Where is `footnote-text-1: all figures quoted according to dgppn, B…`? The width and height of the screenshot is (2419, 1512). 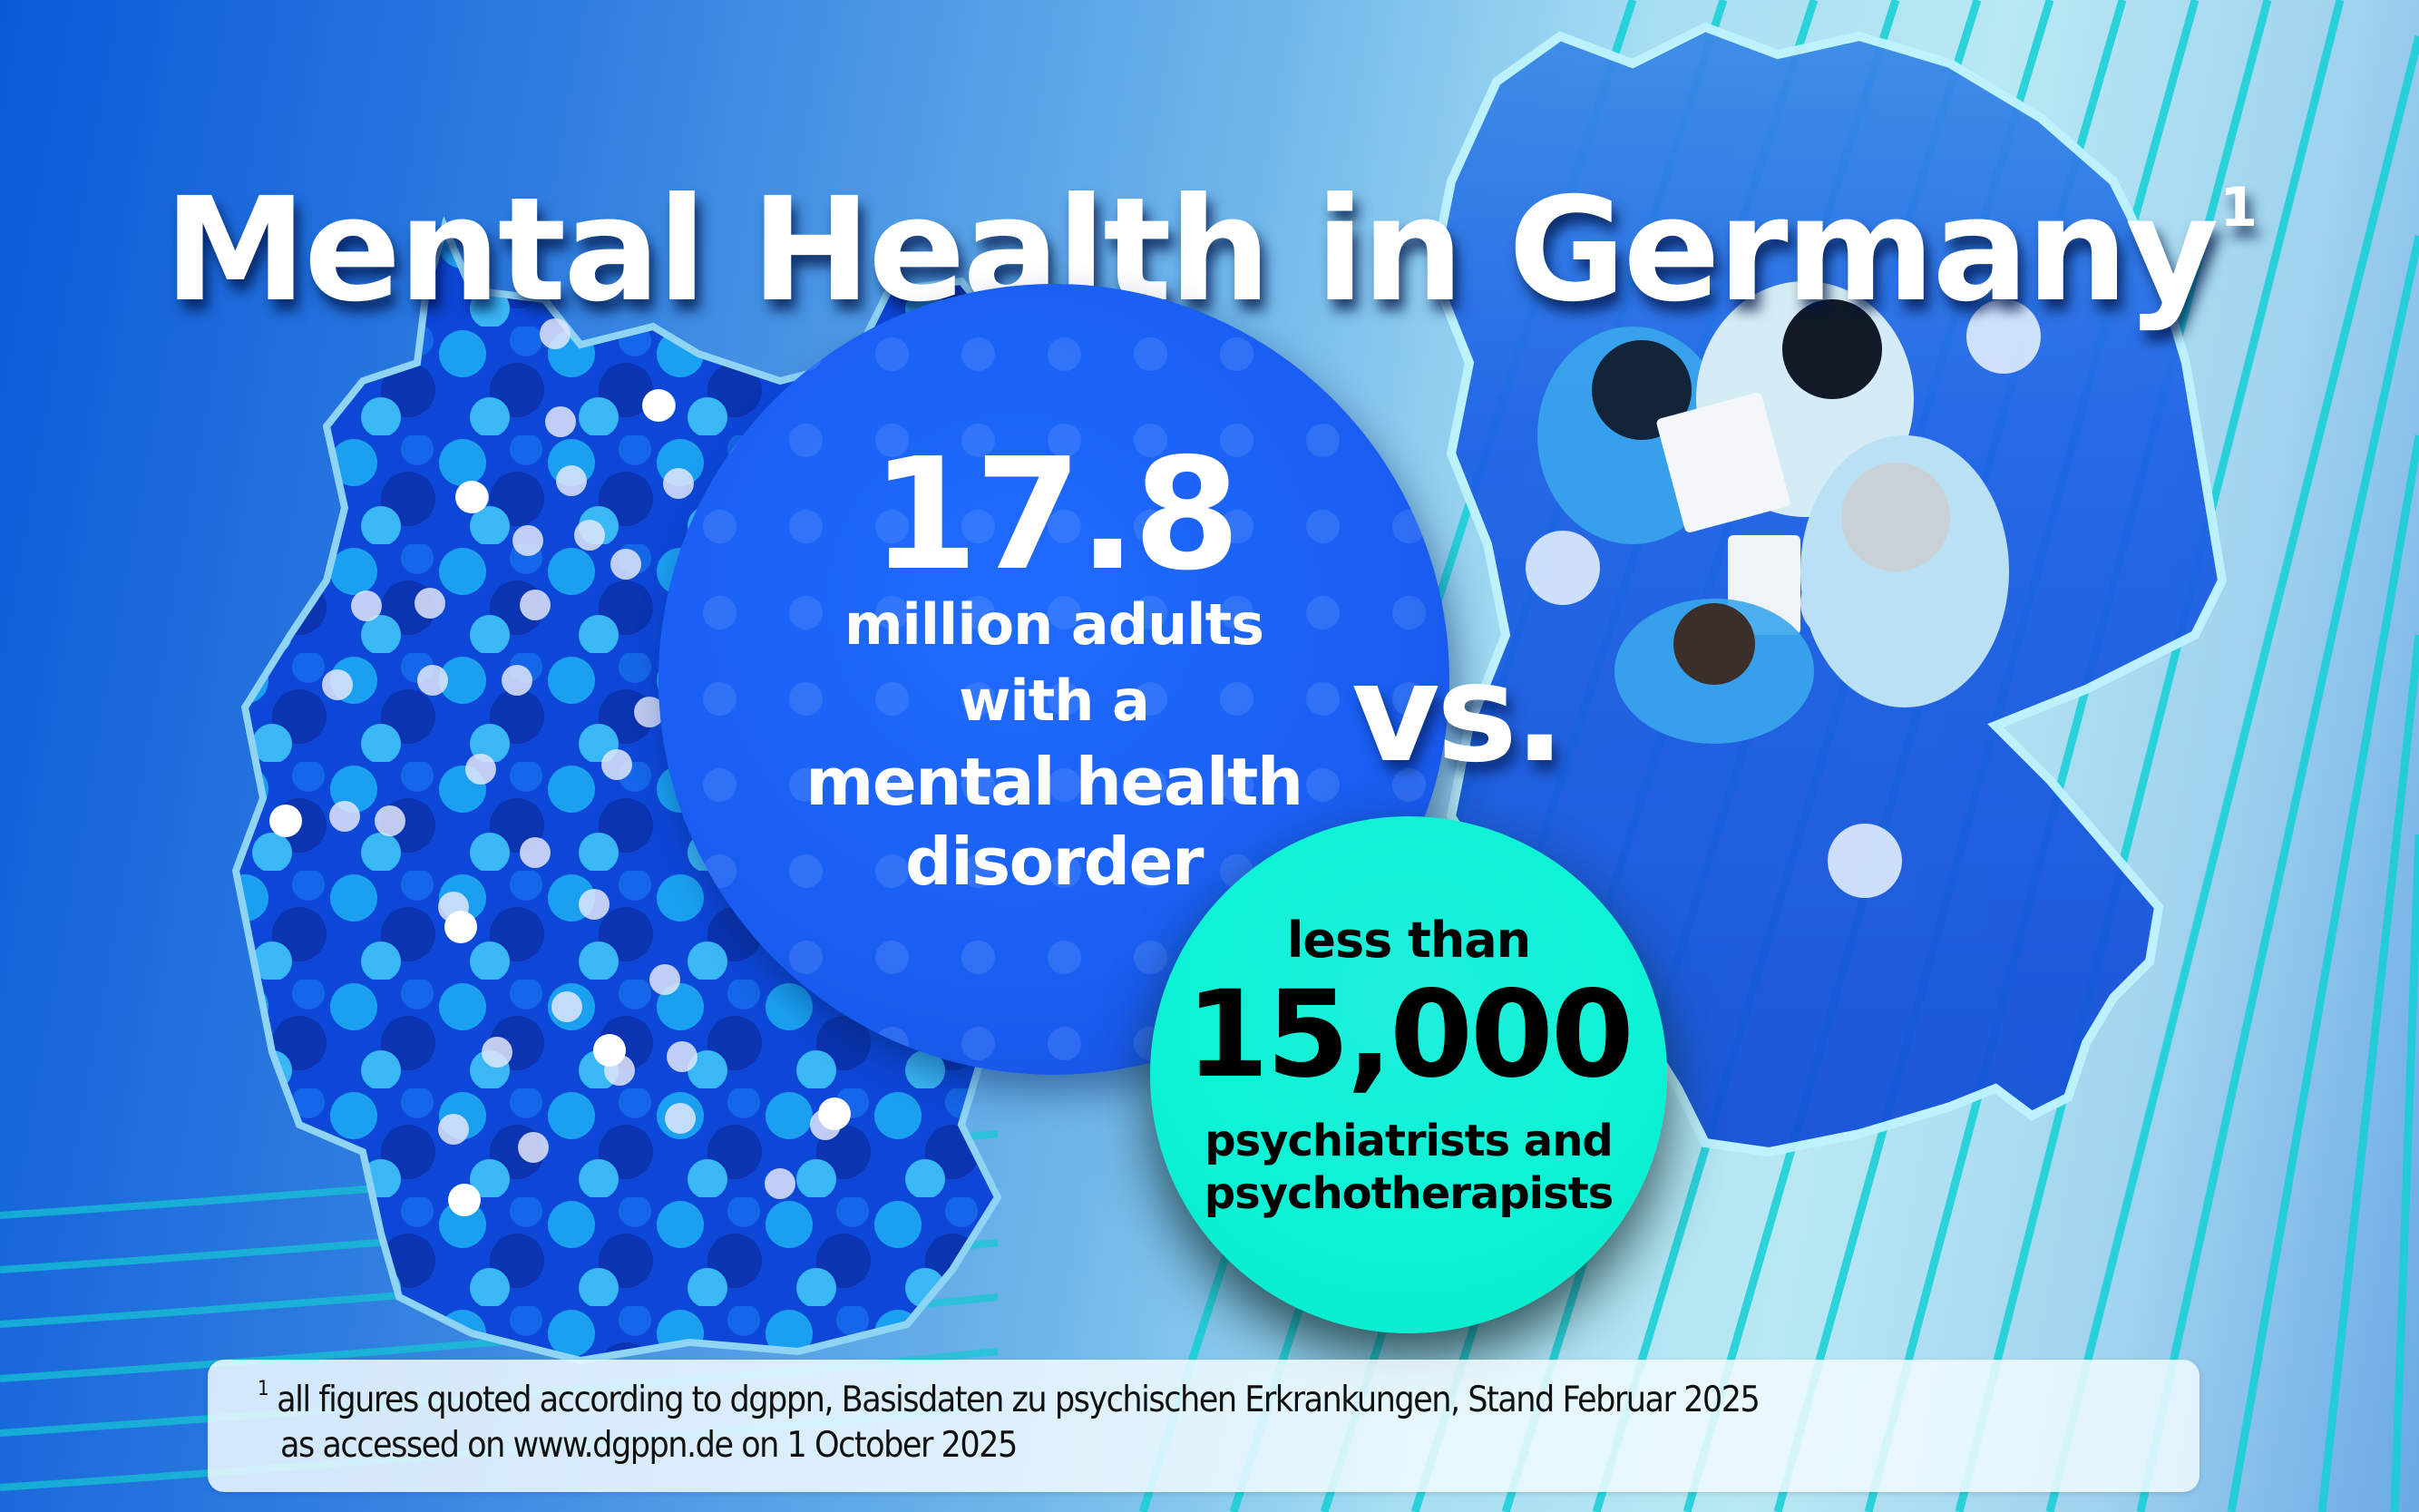 footnote-text-1: all figures quoted according to dgppn, B… is located at coordinates (1019, 1400).